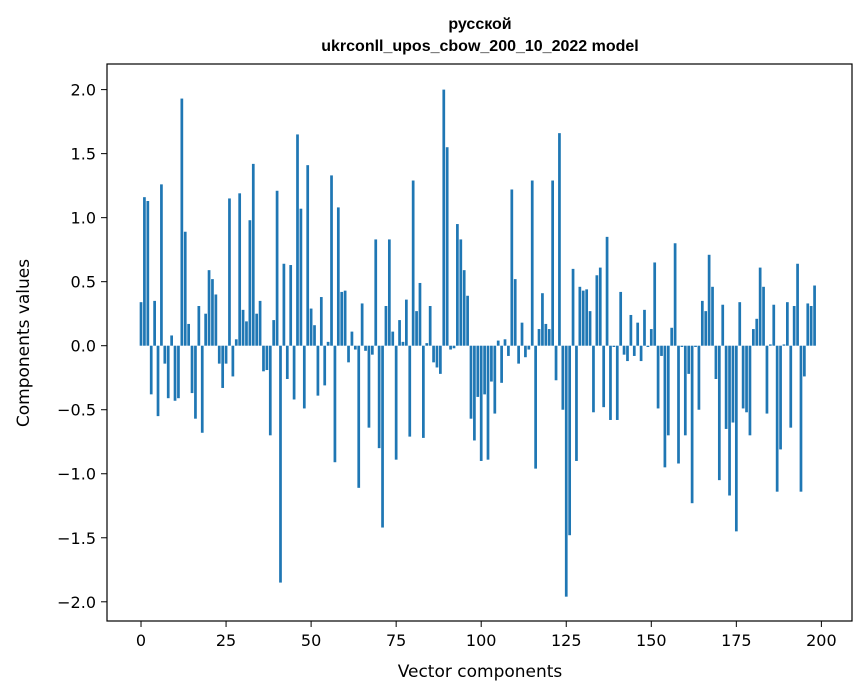 The width and height of the screenshot is (867, 696). What do you see at coordinates (83, 218) in the screenshot?
I see `y-tick-label: 1.0` at bounding box center [83, 218].